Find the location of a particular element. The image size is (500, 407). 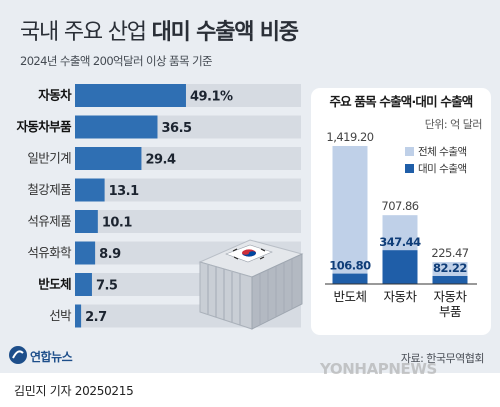

source-note: 자료: 한국무역협회 is located at coordinates (442, 358).